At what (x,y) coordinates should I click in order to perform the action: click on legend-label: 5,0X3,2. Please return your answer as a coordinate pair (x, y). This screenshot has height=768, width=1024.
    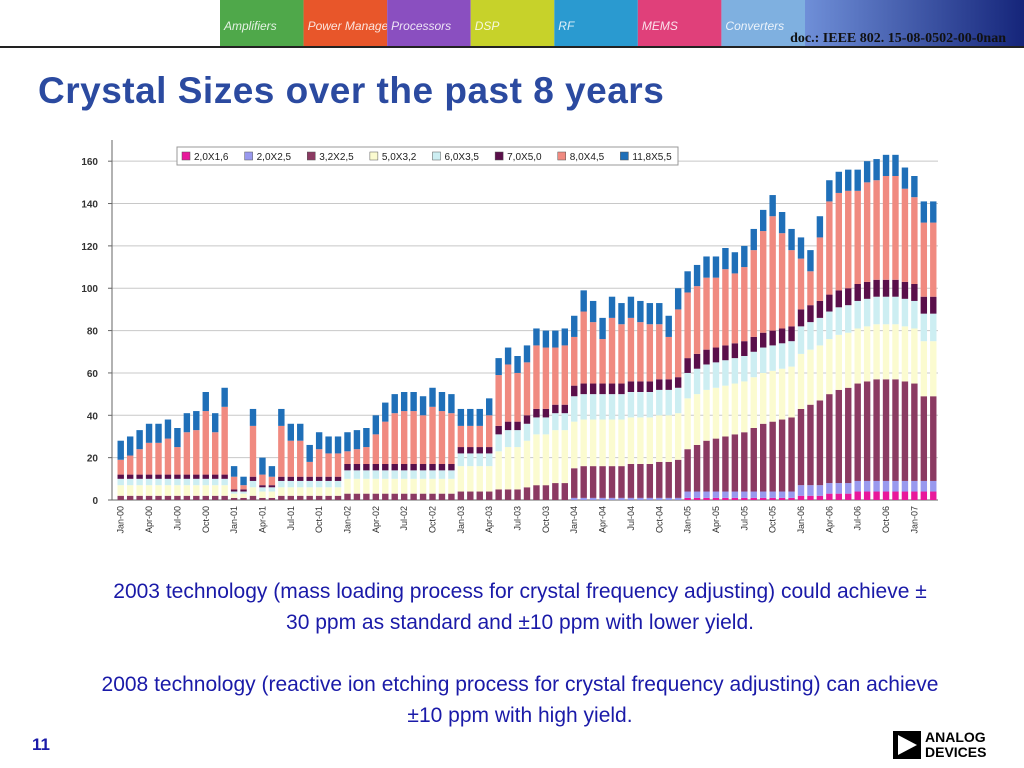
    Looking at the image, I should click on (399, 157).